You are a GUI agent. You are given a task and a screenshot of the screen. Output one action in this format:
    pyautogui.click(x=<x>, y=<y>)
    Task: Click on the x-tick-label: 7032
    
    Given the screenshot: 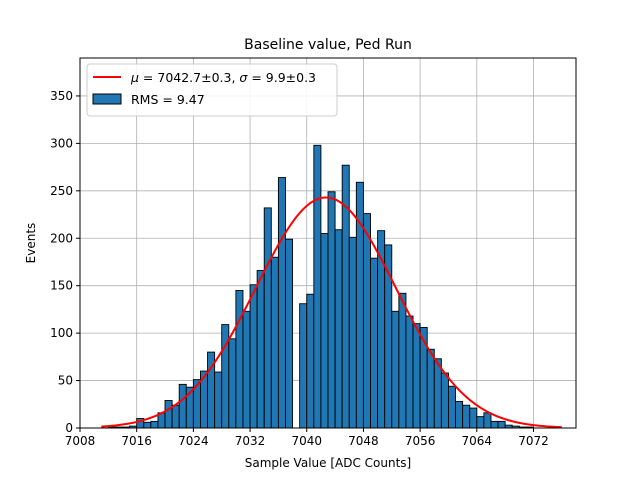 What is the action you would take?
    pyautogui.click(x=250, y=441)
    